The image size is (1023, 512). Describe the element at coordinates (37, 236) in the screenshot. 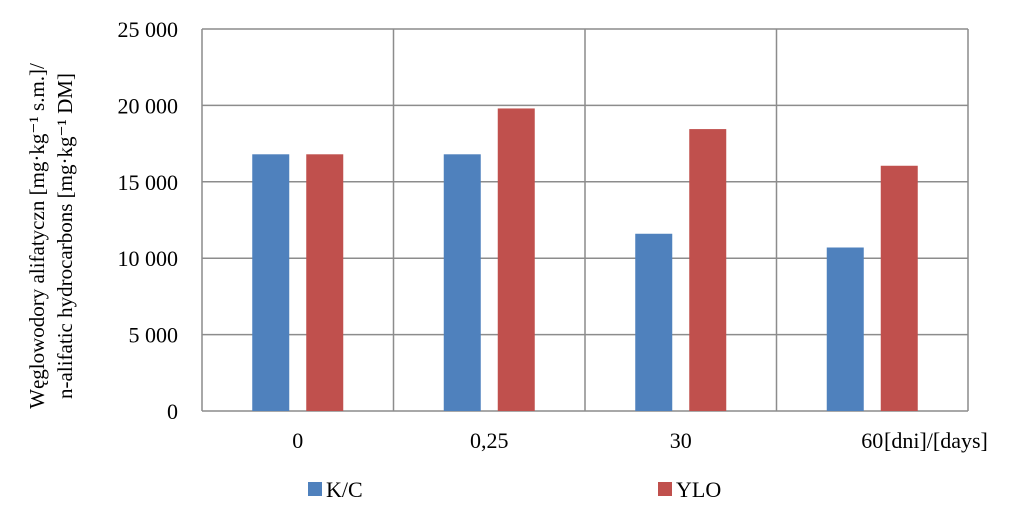

I see `y-axis-label-line1: Węglowodory alifatyczn [mg·kg⁻¹ s.m.]/` at that location.